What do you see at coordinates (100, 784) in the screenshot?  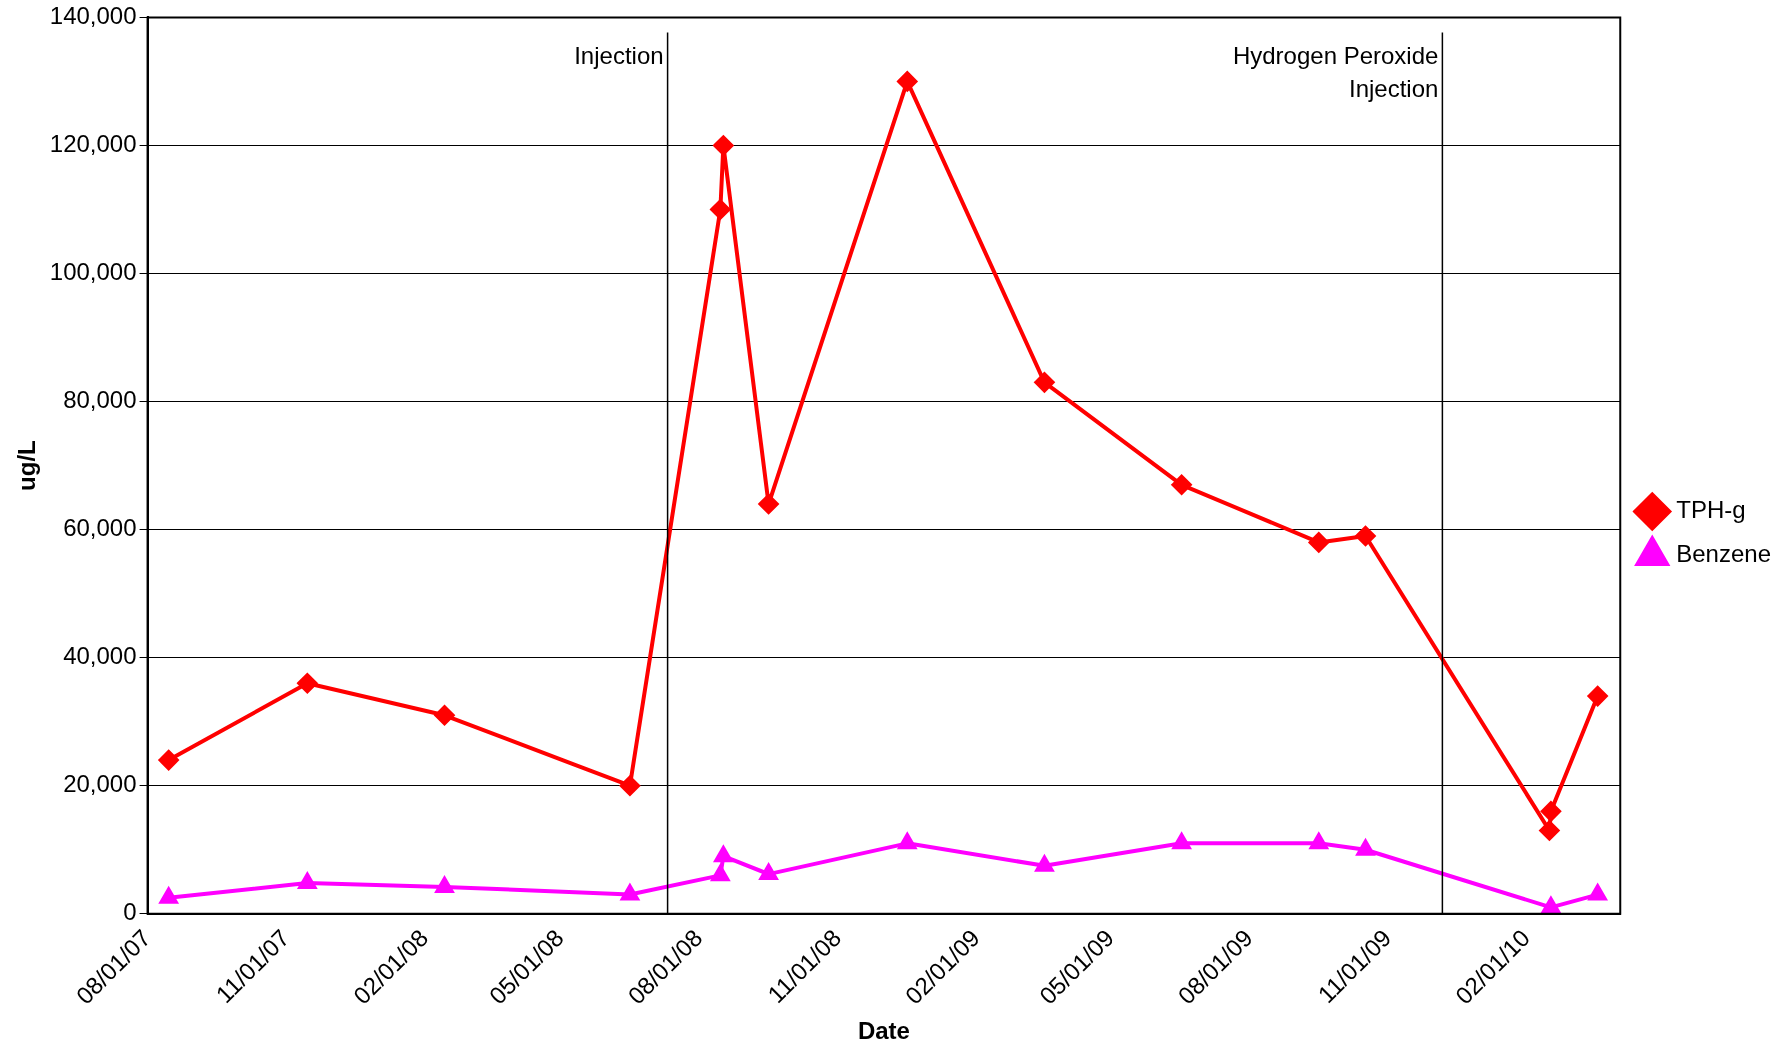 I see `y-tick-label: 20,000` at bounding box center [100, 784].